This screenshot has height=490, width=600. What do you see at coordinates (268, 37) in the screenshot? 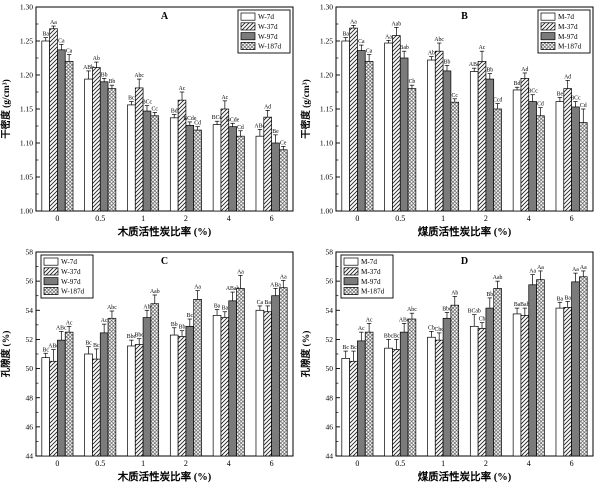
I see `legend-label: W-97d` at bounding box center [268, 37].